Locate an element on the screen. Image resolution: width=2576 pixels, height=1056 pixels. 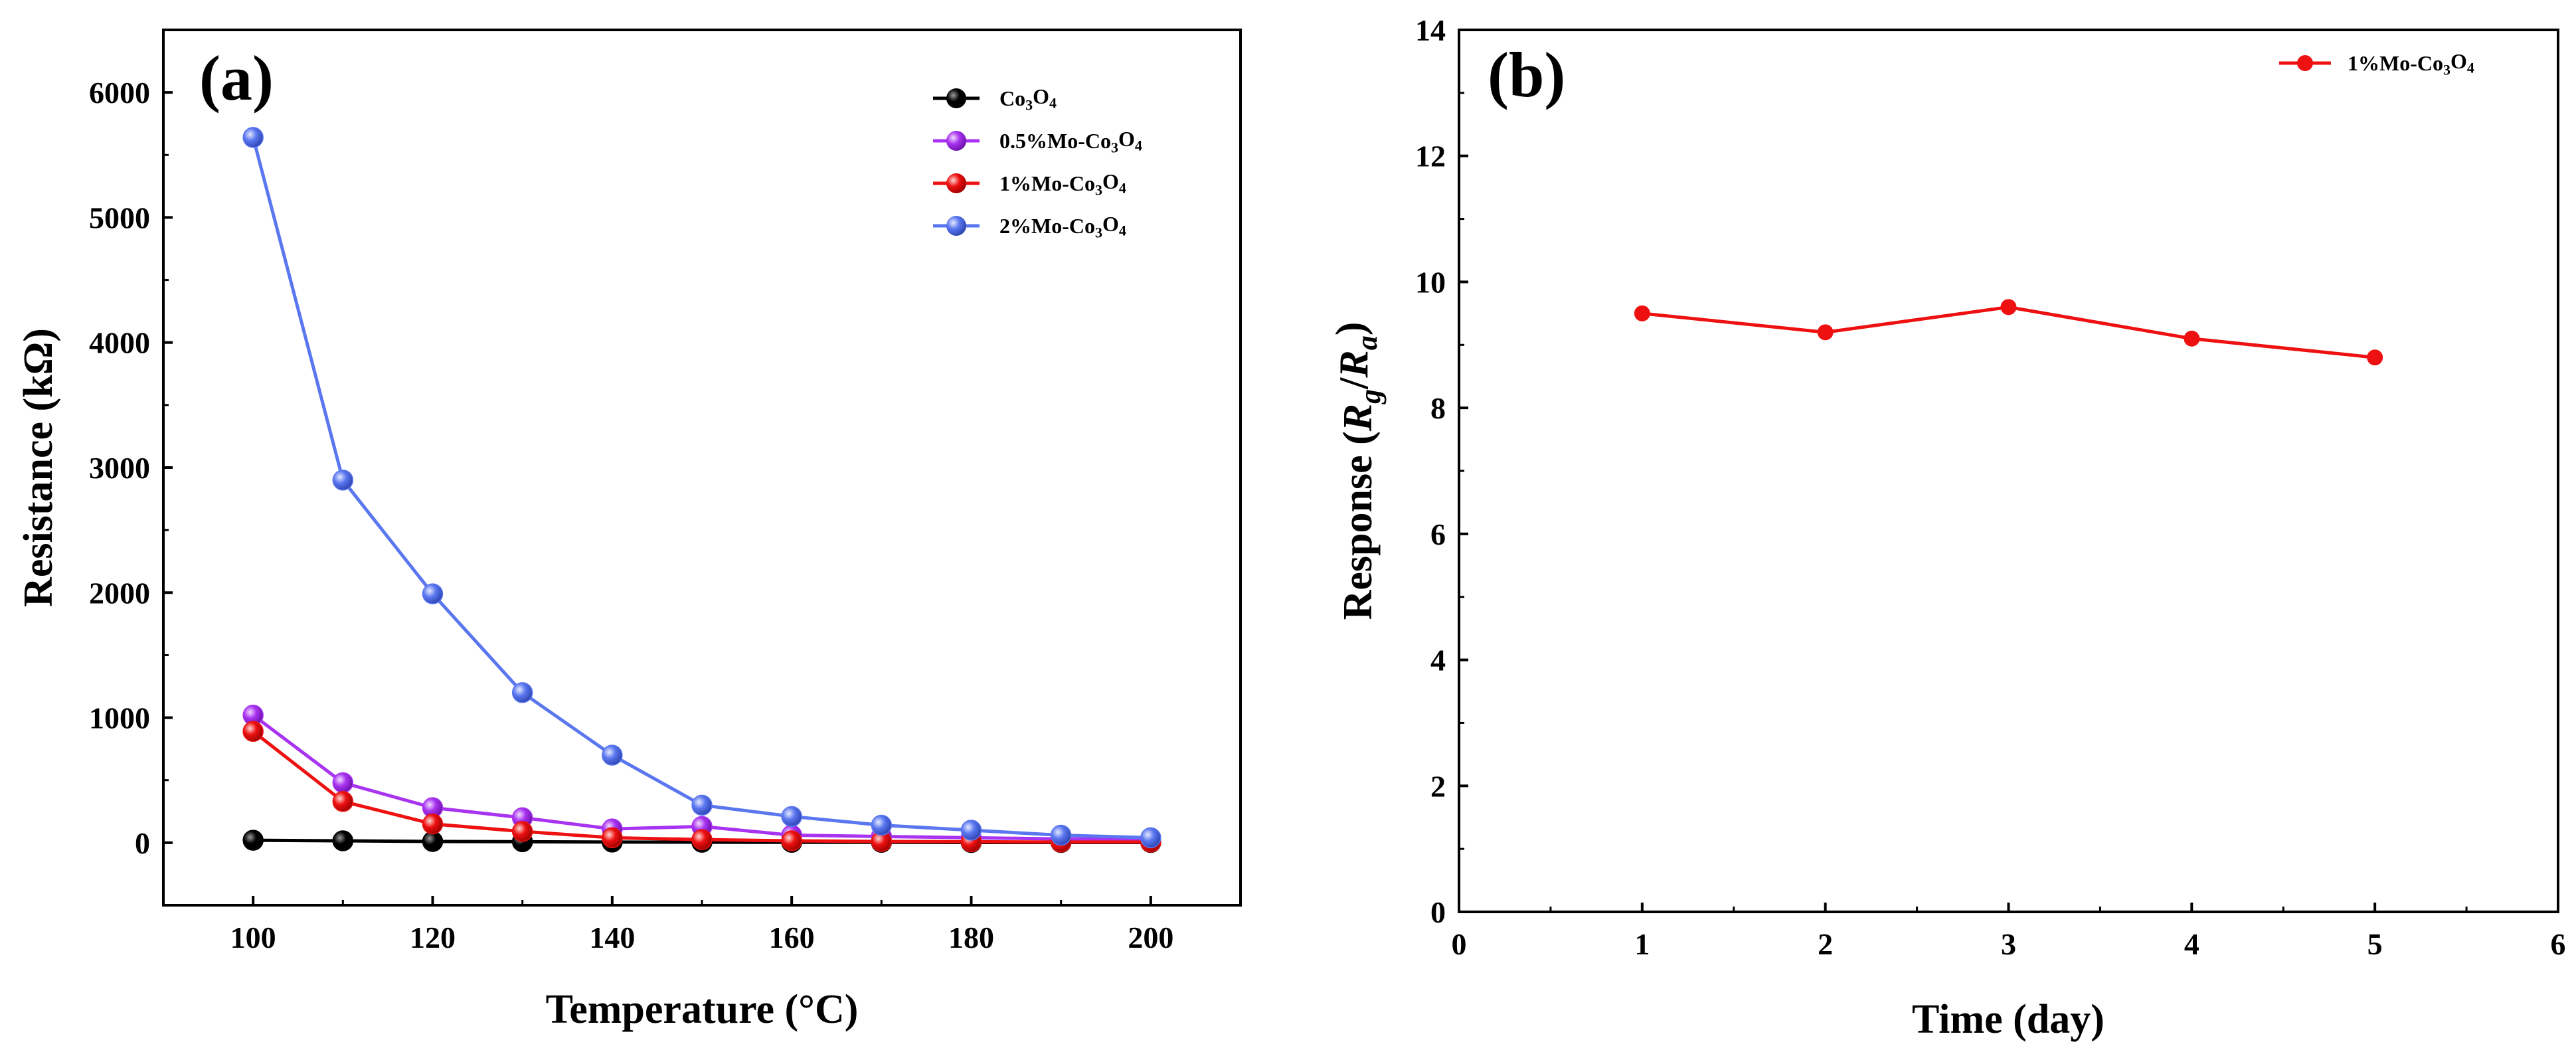
x-tick-label-b: 1 is located at coordinates (1642, 944).